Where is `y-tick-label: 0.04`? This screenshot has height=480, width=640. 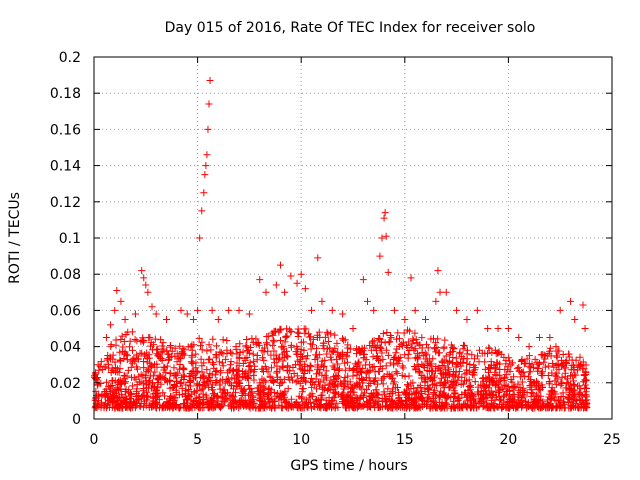
y-tick-label: 0.04 is located at coordinates (65, 348).